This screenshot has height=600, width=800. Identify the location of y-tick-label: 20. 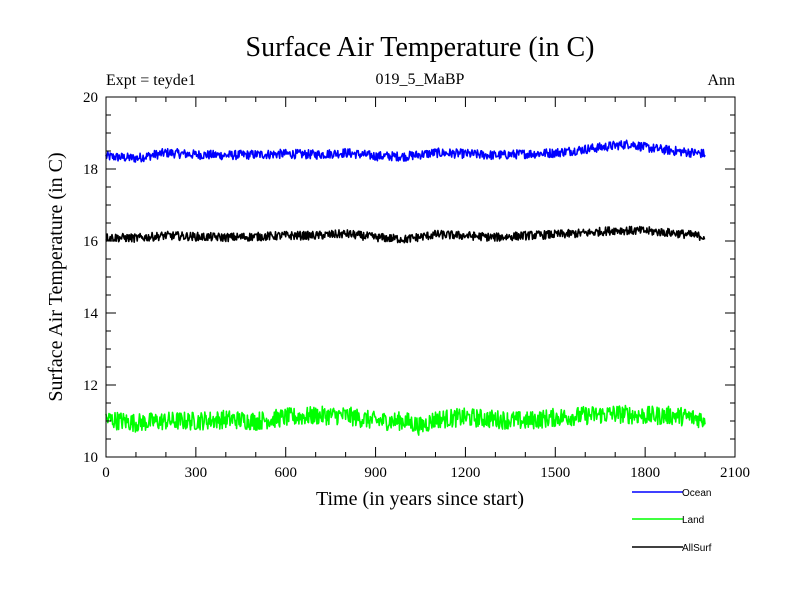
(90, 98).